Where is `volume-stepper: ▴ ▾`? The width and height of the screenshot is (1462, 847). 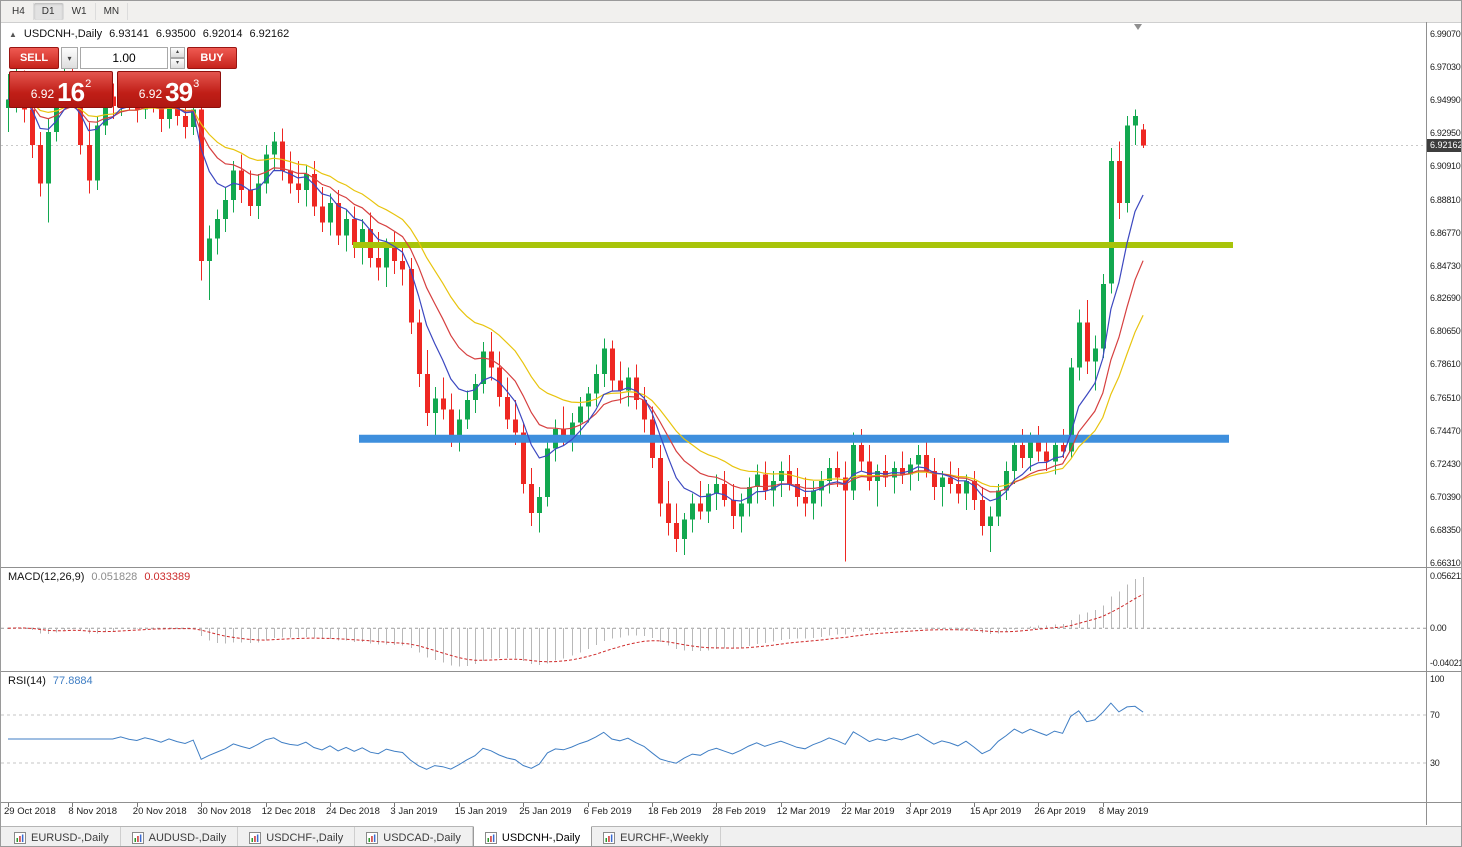 volume-stepper: ▴ ▾ is located at coordinates (177, 58).